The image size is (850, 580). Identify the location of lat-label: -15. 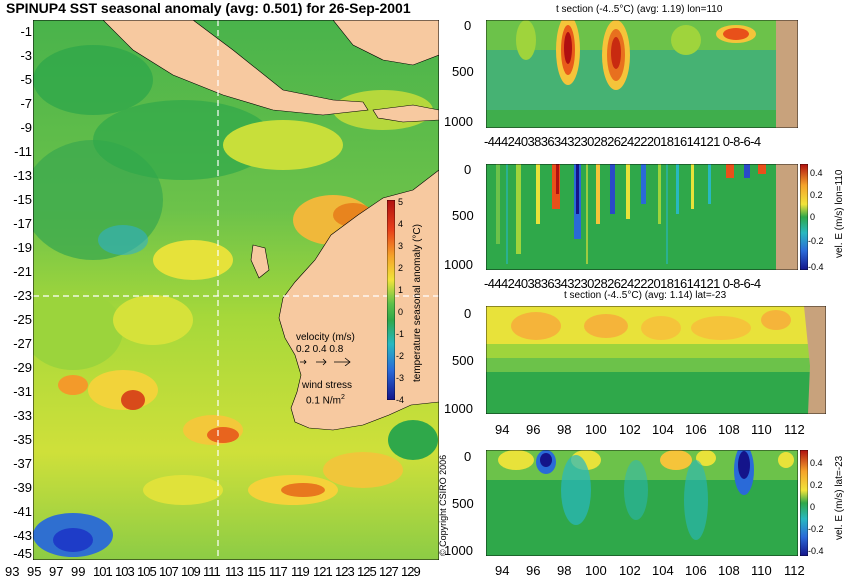
(22, 199).